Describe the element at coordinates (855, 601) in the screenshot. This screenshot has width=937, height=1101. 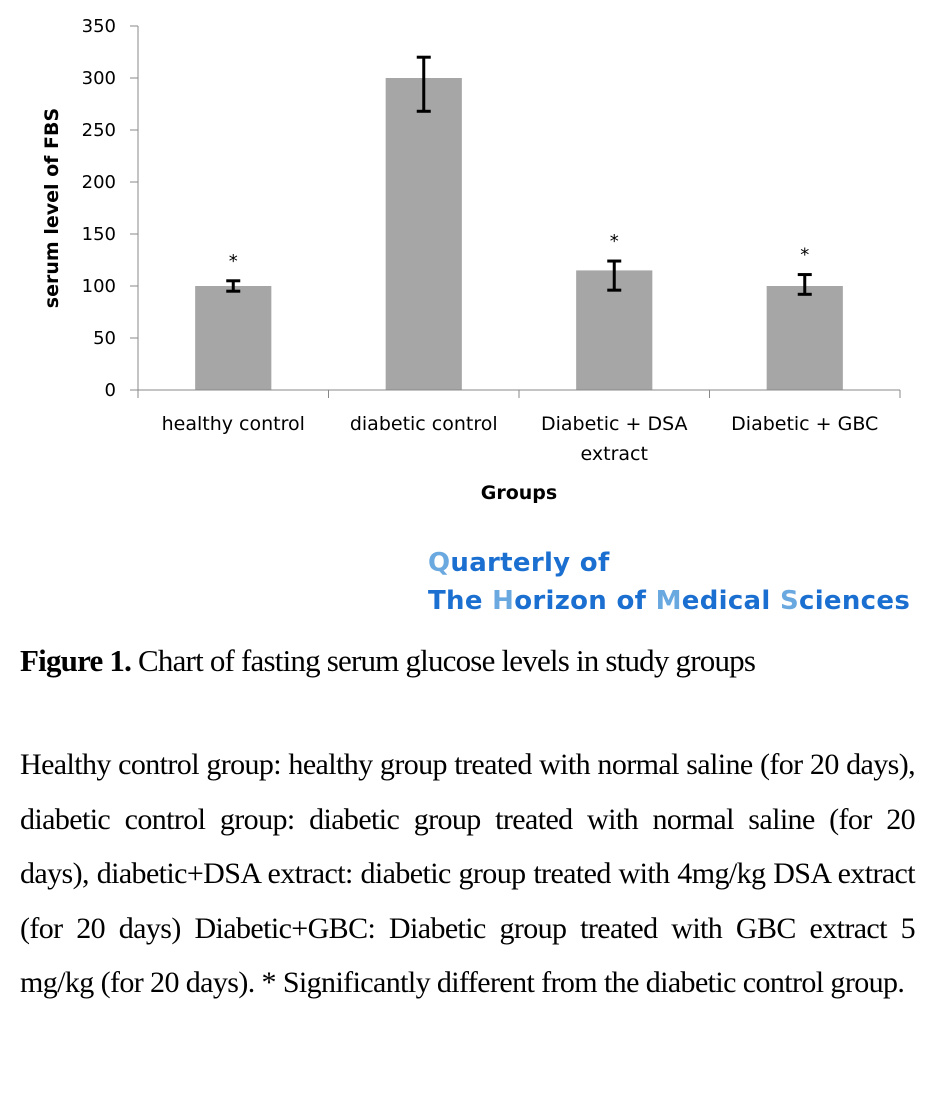
I see `watermark-text-fragment: ciences` at that location.